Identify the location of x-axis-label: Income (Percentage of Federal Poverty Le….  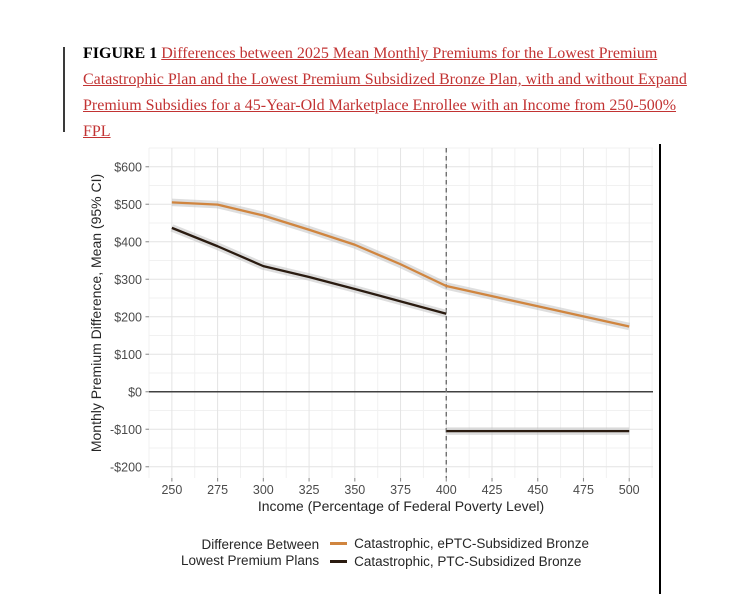
(401, 506).